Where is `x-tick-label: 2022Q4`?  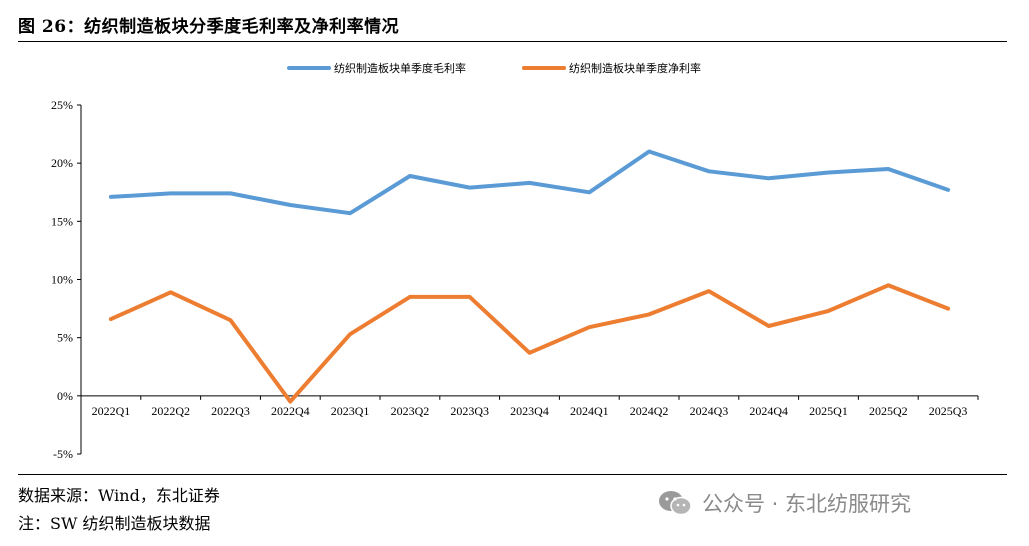
x-tick-label: 2022Q4 is located at coordinates (290, 411).